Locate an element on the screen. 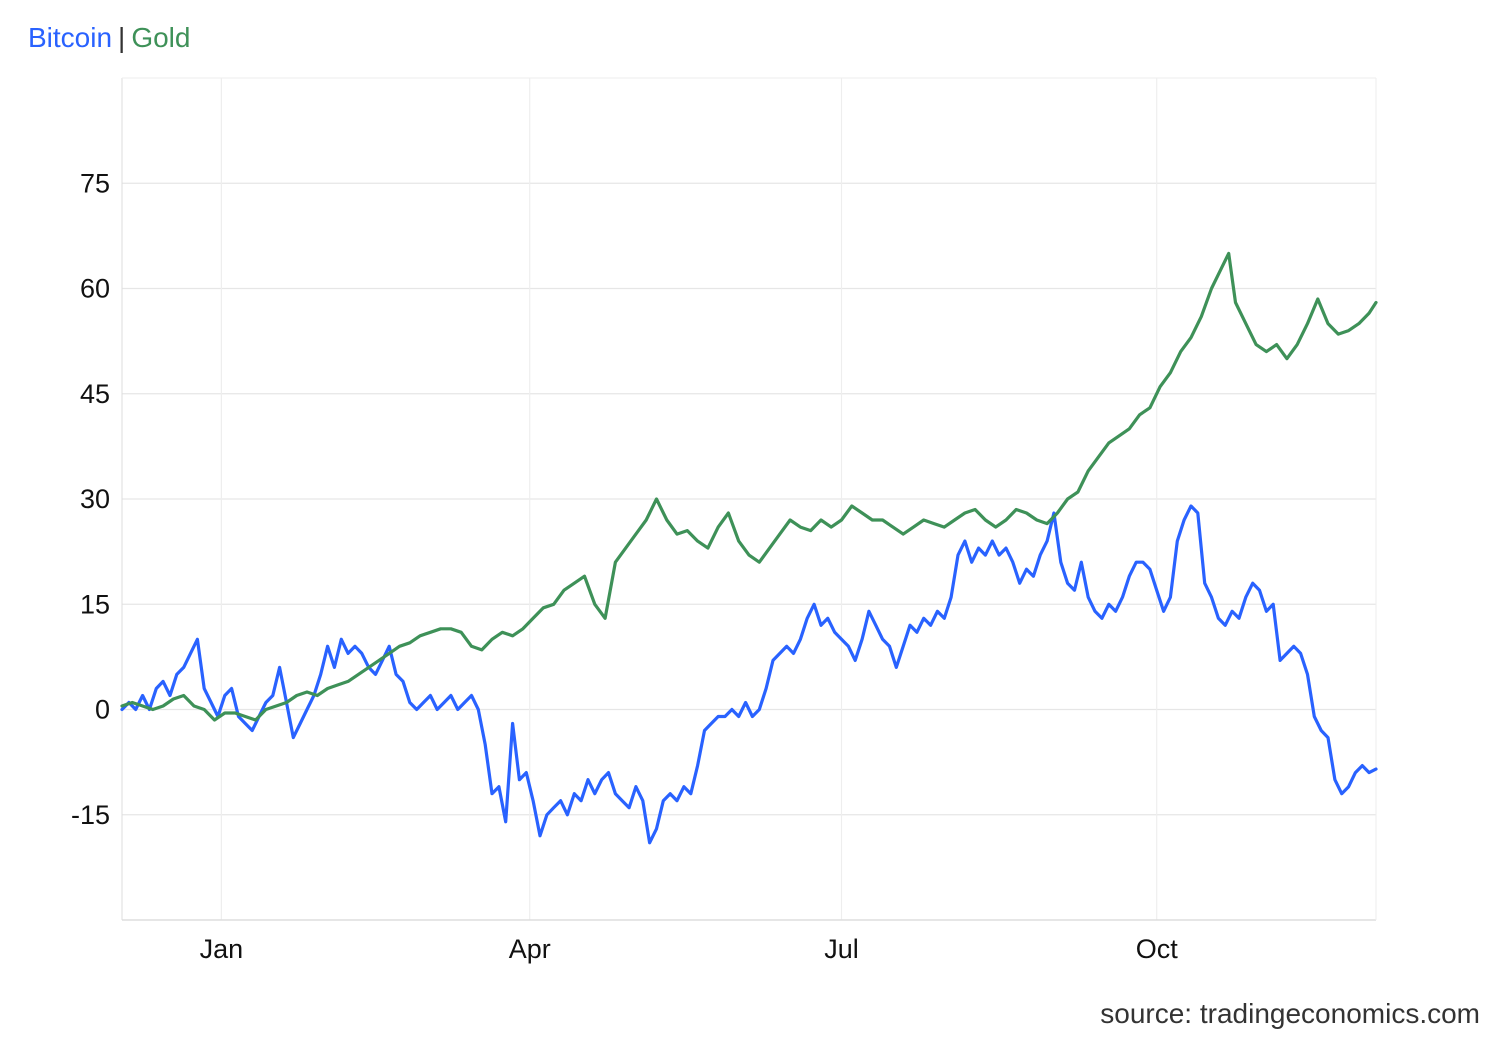  y-tick-label: 45 is located at coordinates (95, 394).